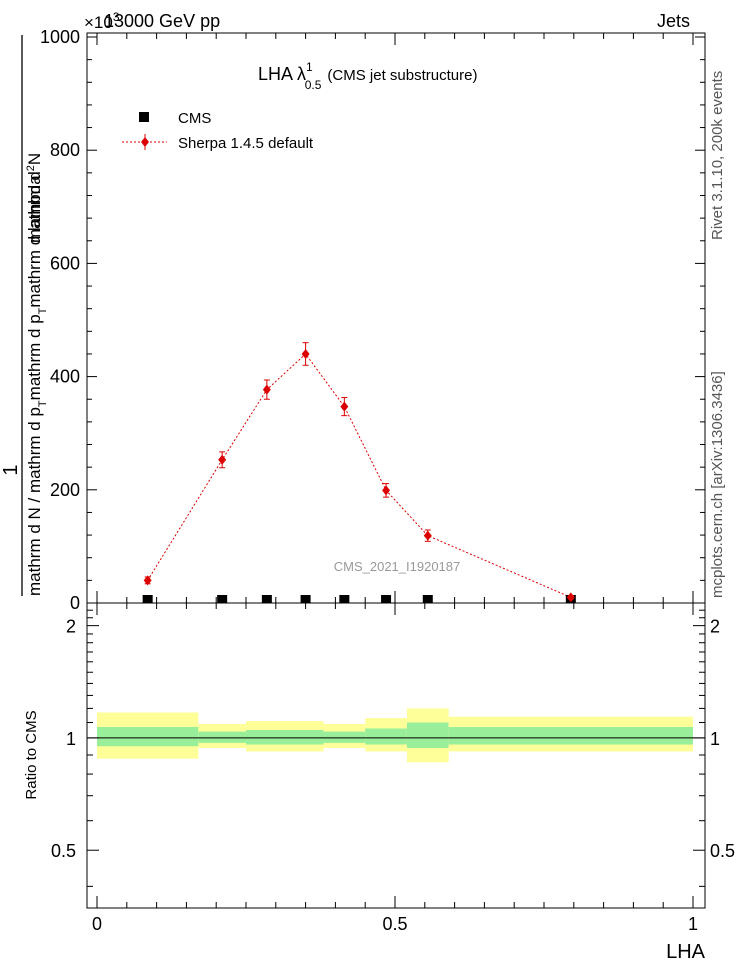 The width and height of the screenshot is (746, 972). What do you see at coordinates (162, 21) in the screenshot?
I see `energy-label: 13000 GeV pp` at bounding box center [162, 21].